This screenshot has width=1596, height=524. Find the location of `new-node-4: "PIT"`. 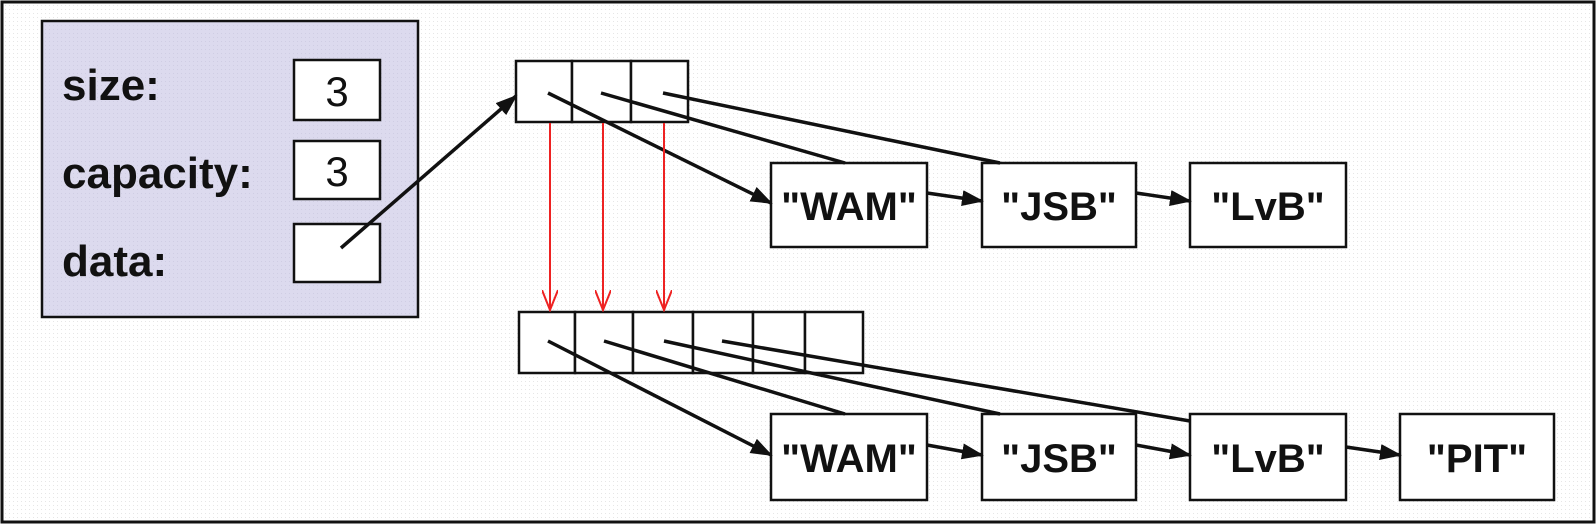

new-node-4: "PIT" is located at coordinates (1477, 457).